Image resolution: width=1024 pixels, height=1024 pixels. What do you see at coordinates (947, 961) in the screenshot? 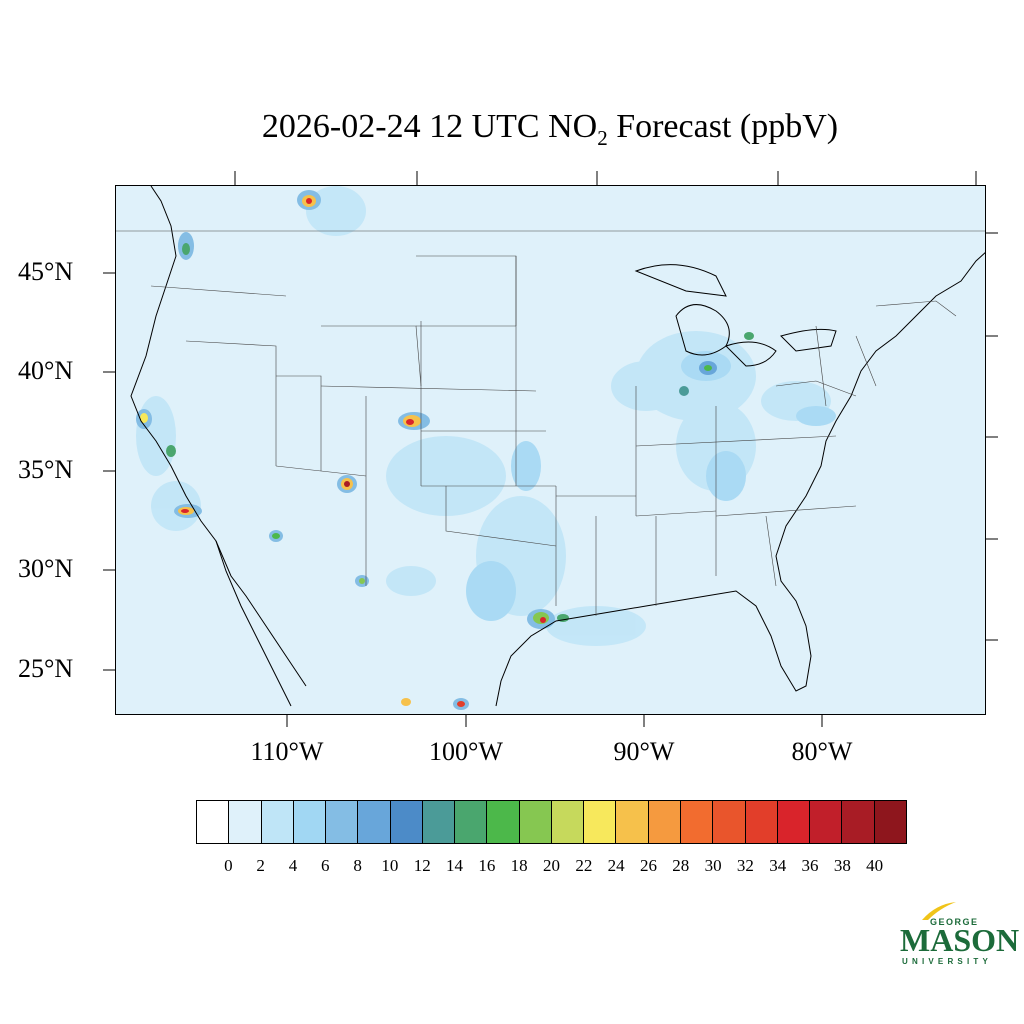
I see `logo-university: UNIVERSITY` at bounding box center [947, 961].